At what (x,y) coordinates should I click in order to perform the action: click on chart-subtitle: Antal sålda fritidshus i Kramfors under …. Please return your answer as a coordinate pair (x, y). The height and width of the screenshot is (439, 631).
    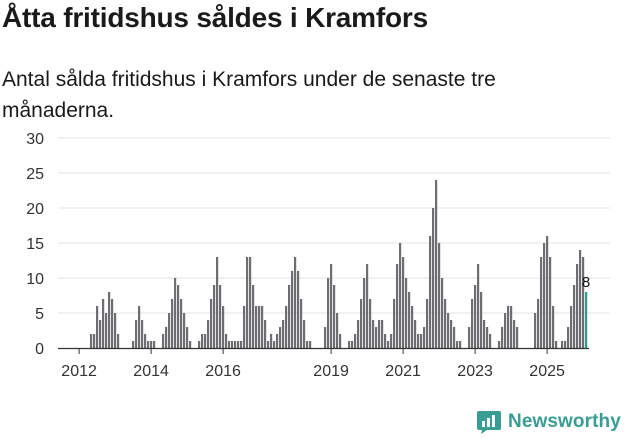
    Looking at the image, I should click on (249, 95).